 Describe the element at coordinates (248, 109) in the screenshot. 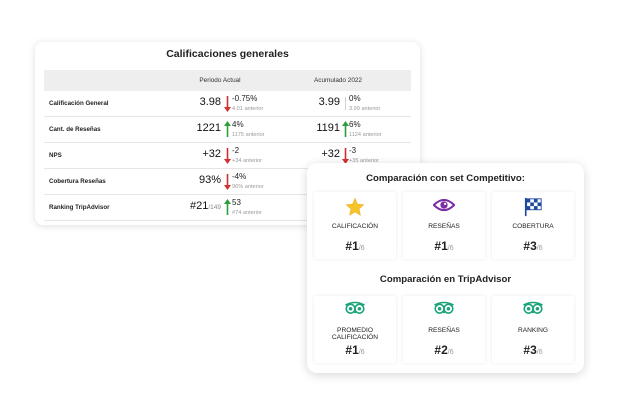

I see `metric-previous: 4.01 anterior` at that location.